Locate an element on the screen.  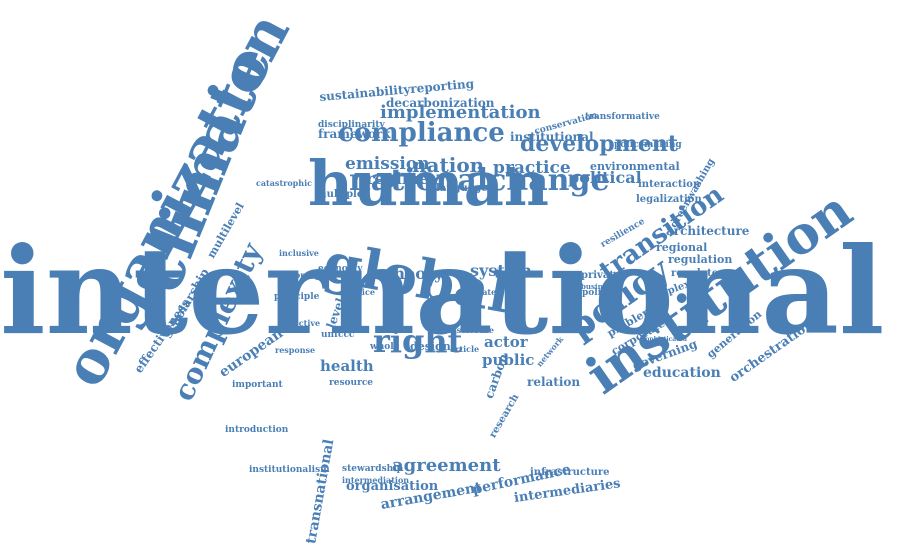
word-disclosure: disclosure is located at coordinates (471, 330).